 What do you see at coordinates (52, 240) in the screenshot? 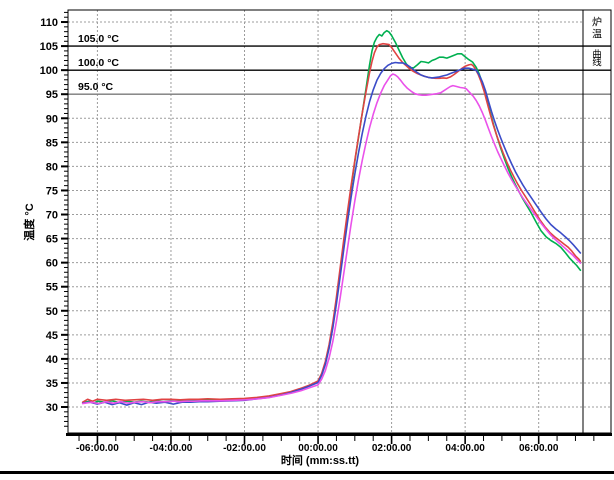
I see `y-axis-tick-label: 65` at bounding box center [52, 240].